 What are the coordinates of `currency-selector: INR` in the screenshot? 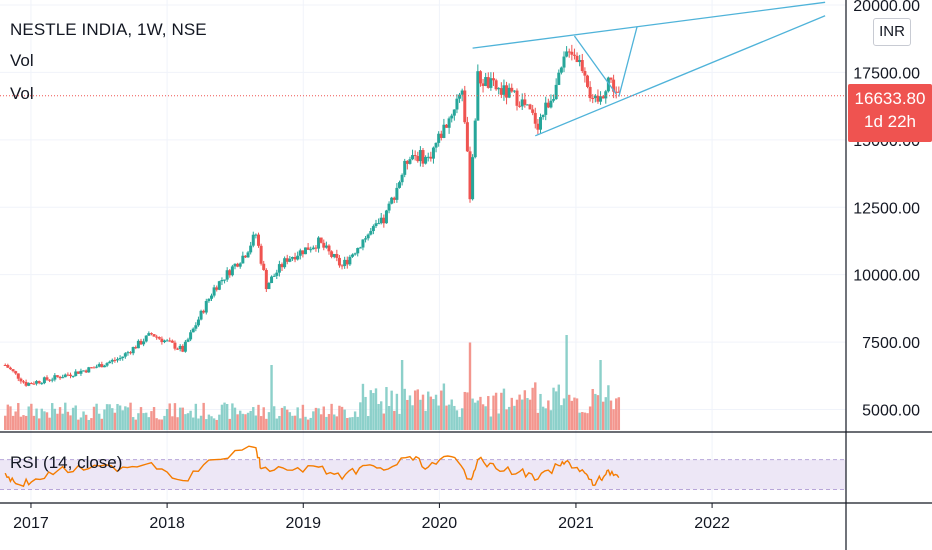 It's located at (892, 32).